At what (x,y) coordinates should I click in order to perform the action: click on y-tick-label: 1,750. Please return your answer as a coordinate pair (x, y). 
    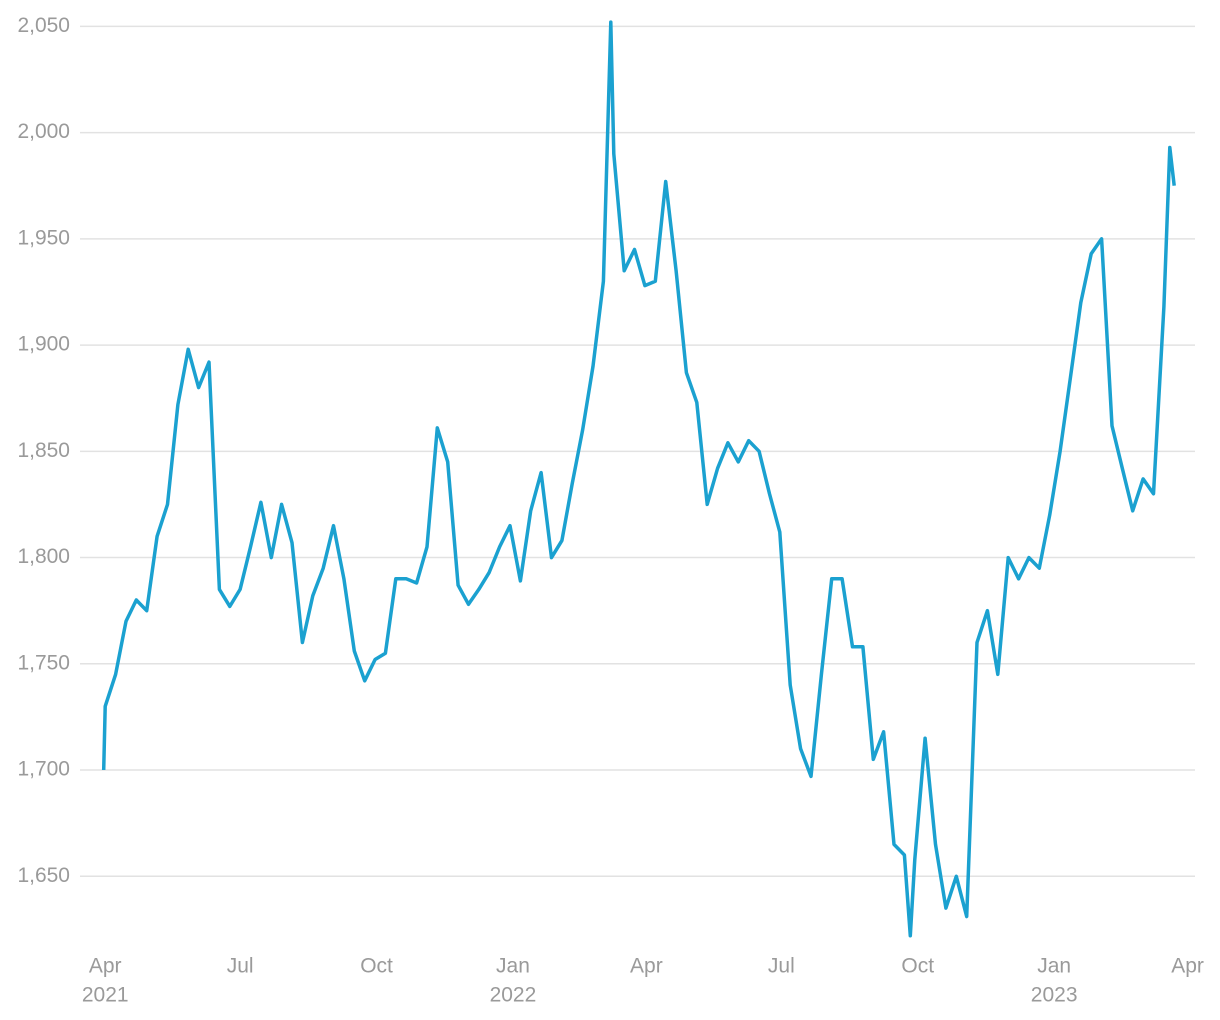
    Looking at the image, I should click on (43, 662).